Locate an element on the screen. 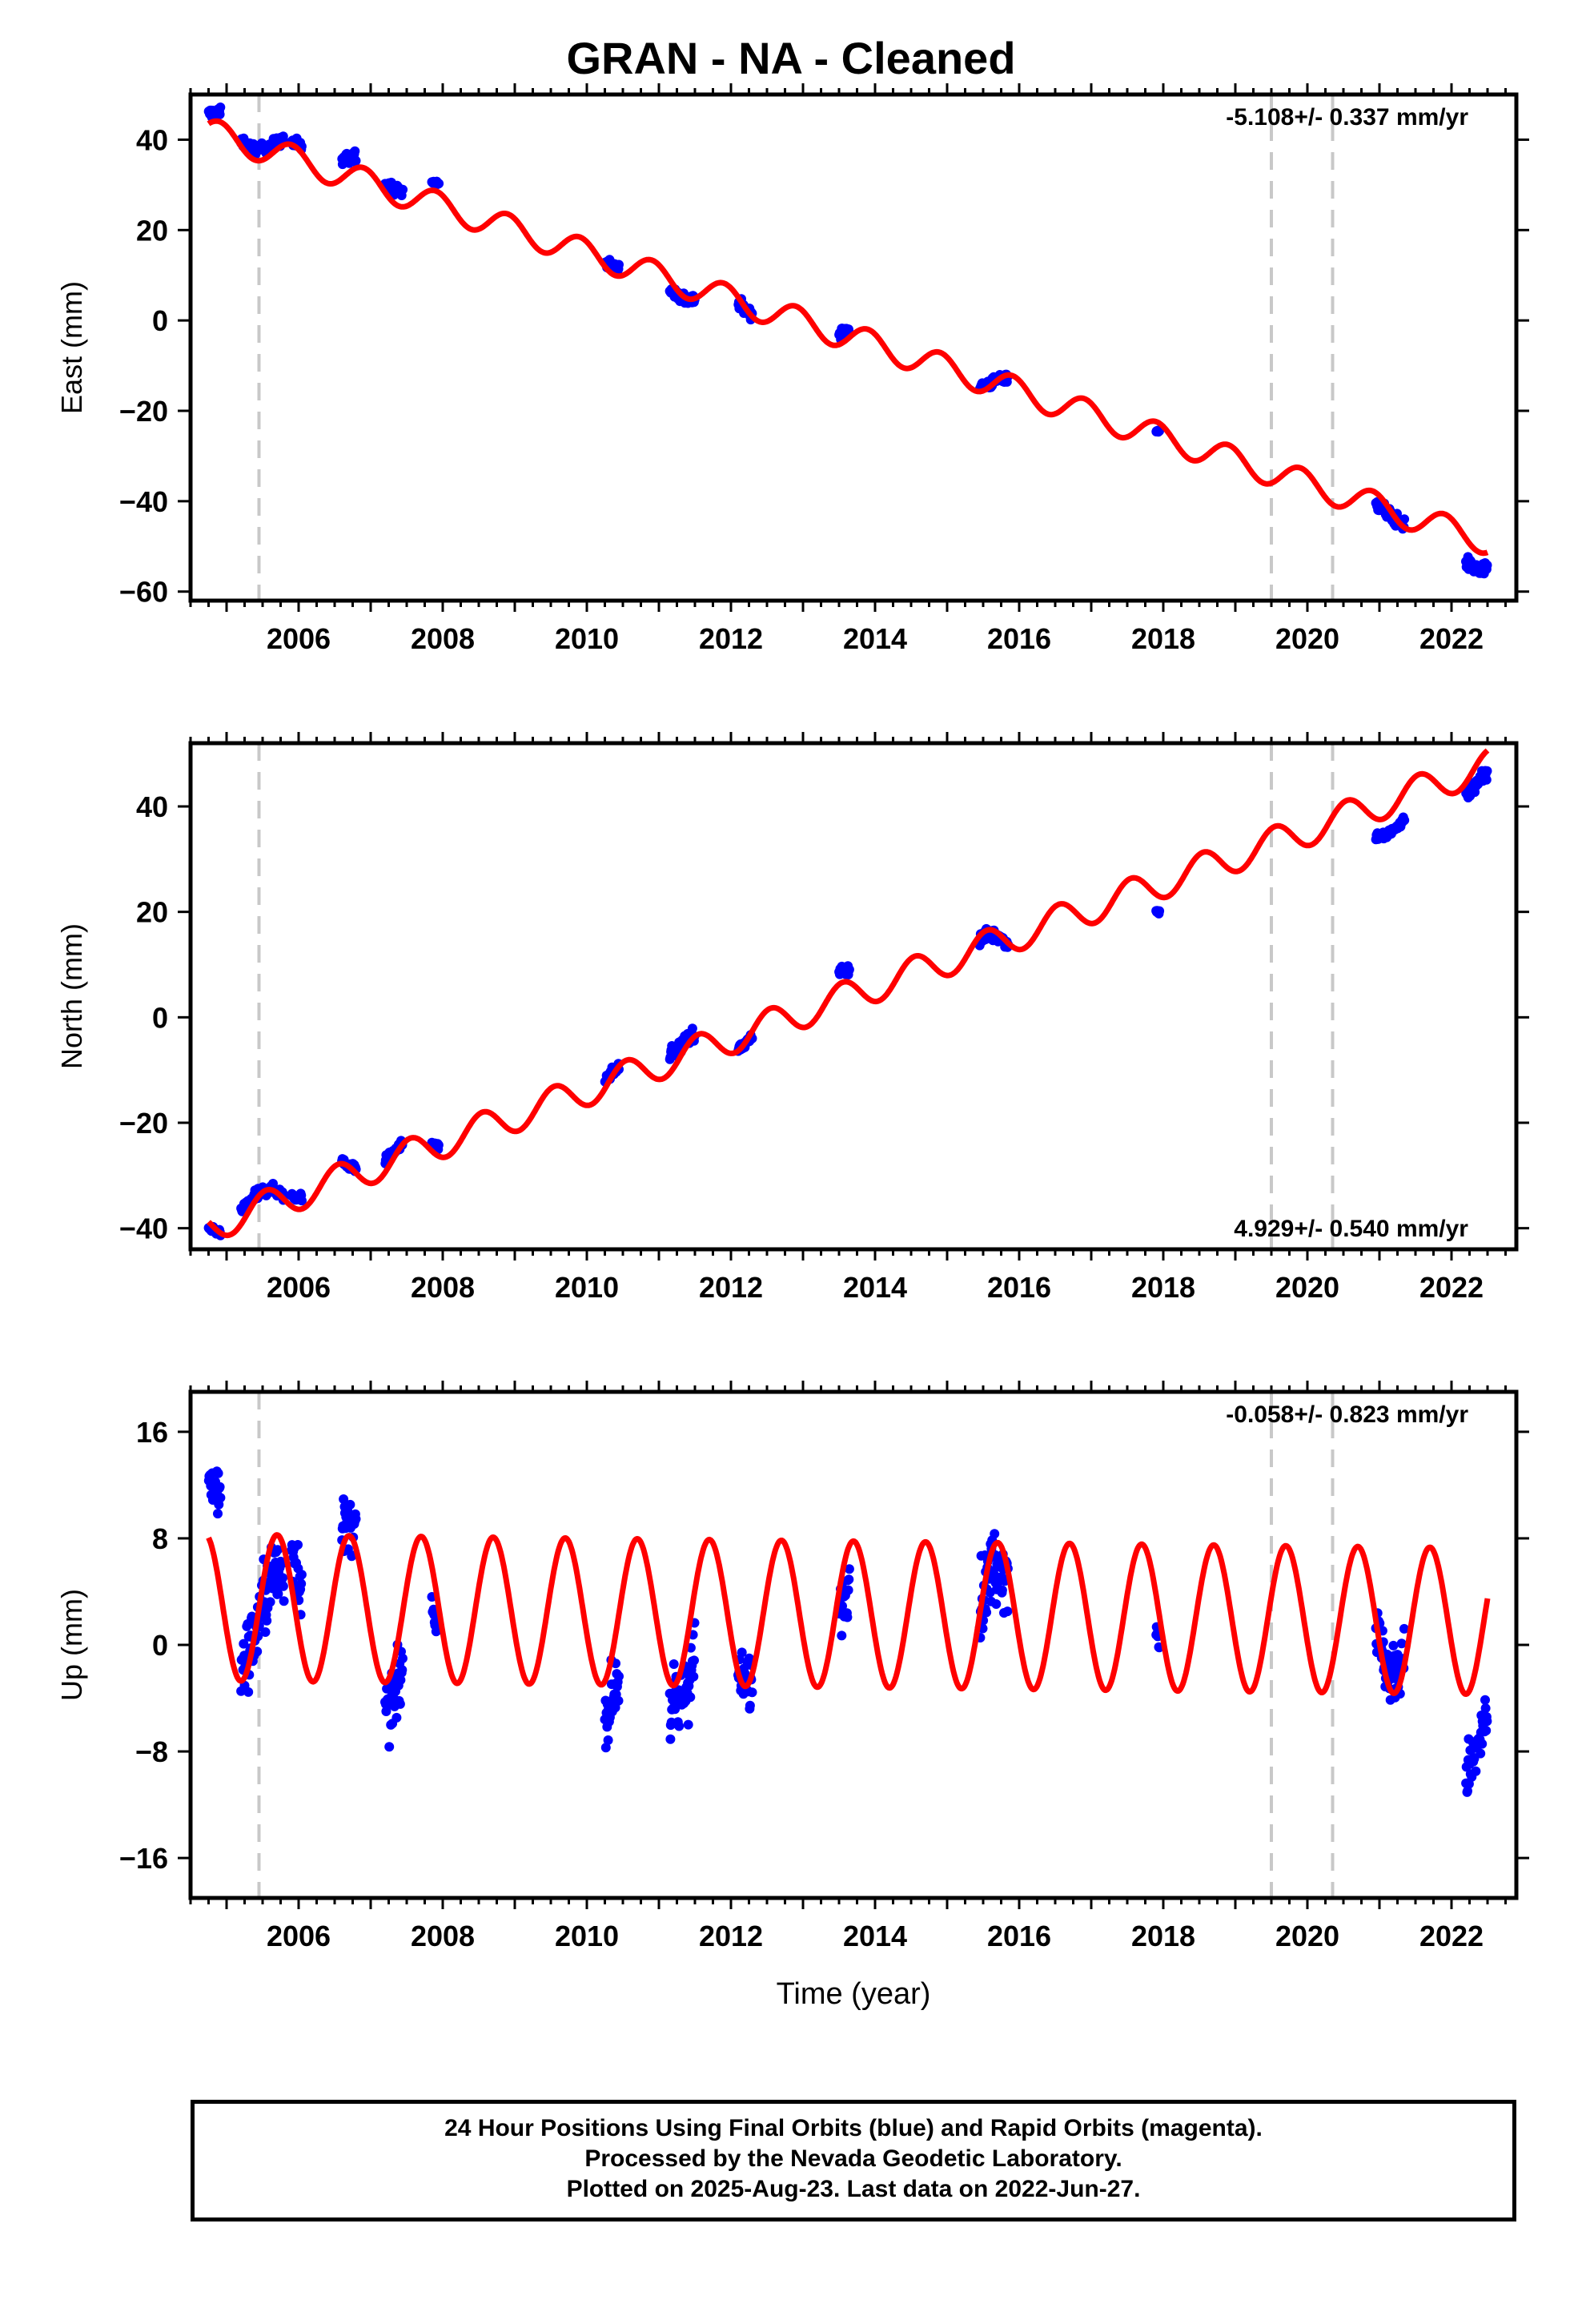 The height and width of the screenshot is (2324, 1582). y-tick-label: −60 is located at coordinates (144, 592).